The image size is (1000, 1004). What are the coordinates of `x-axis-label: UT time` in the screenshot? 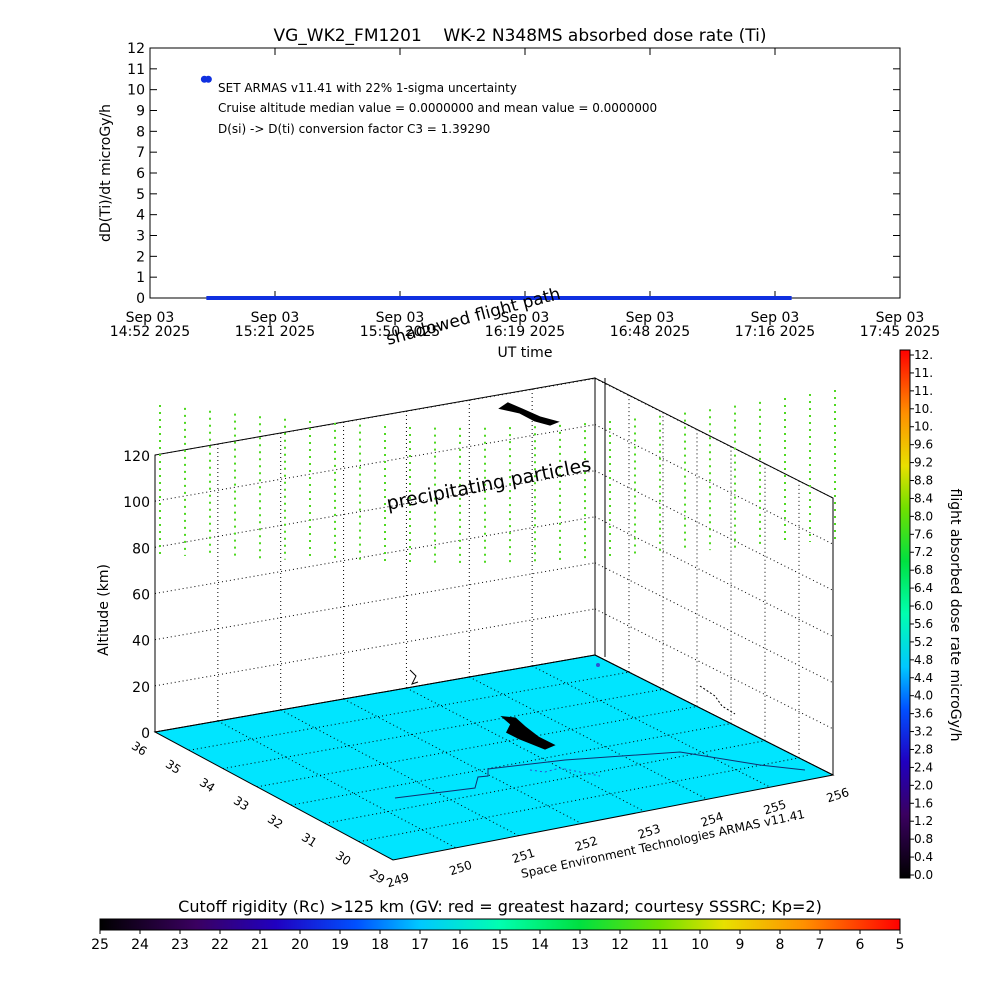 It's located at (525, 353).